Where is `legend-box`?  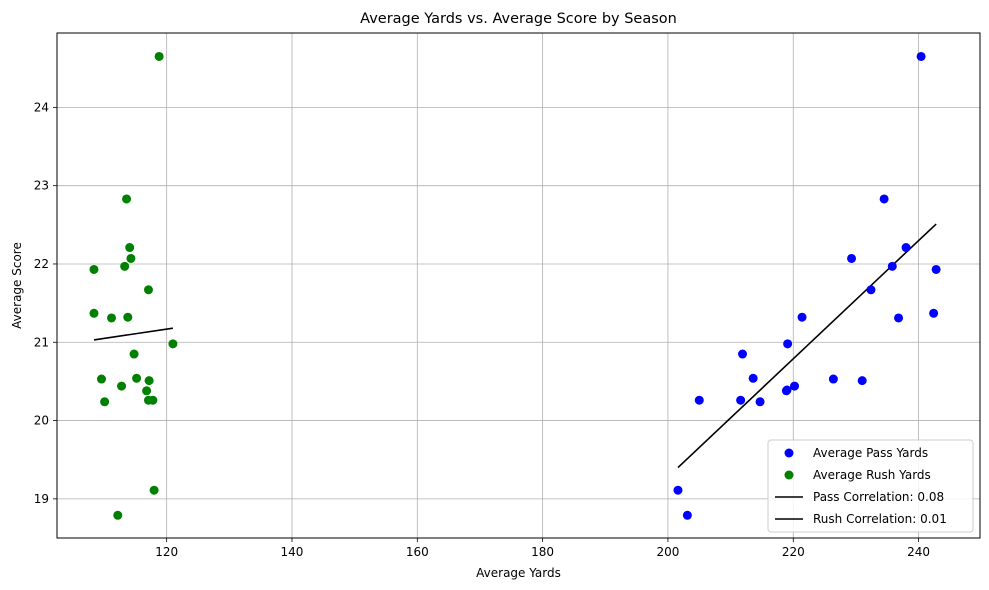 legend-box is located at coordinates (870, 486).